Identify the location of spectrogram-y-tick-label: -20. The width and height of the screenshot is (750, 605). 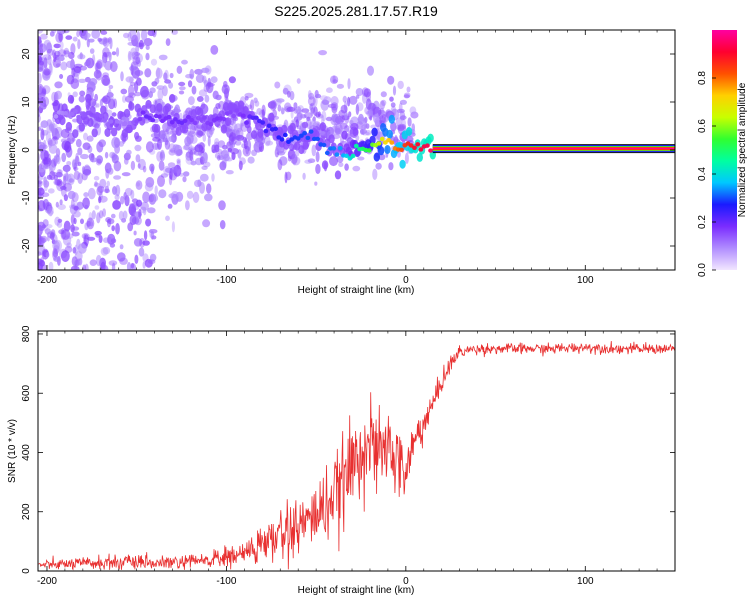
(26, 245).